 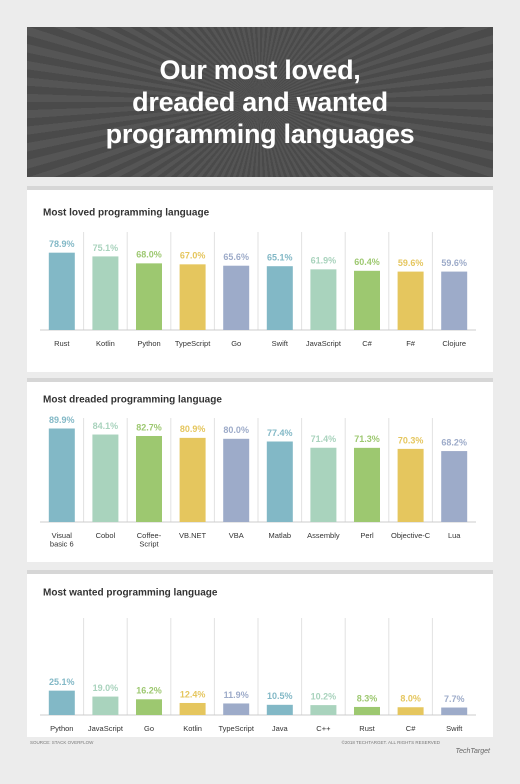 What do you see at coordinates (126, 213) in the screenshot?
I see `chart-title: Most loved programming language` at bounding box center [126, 213].